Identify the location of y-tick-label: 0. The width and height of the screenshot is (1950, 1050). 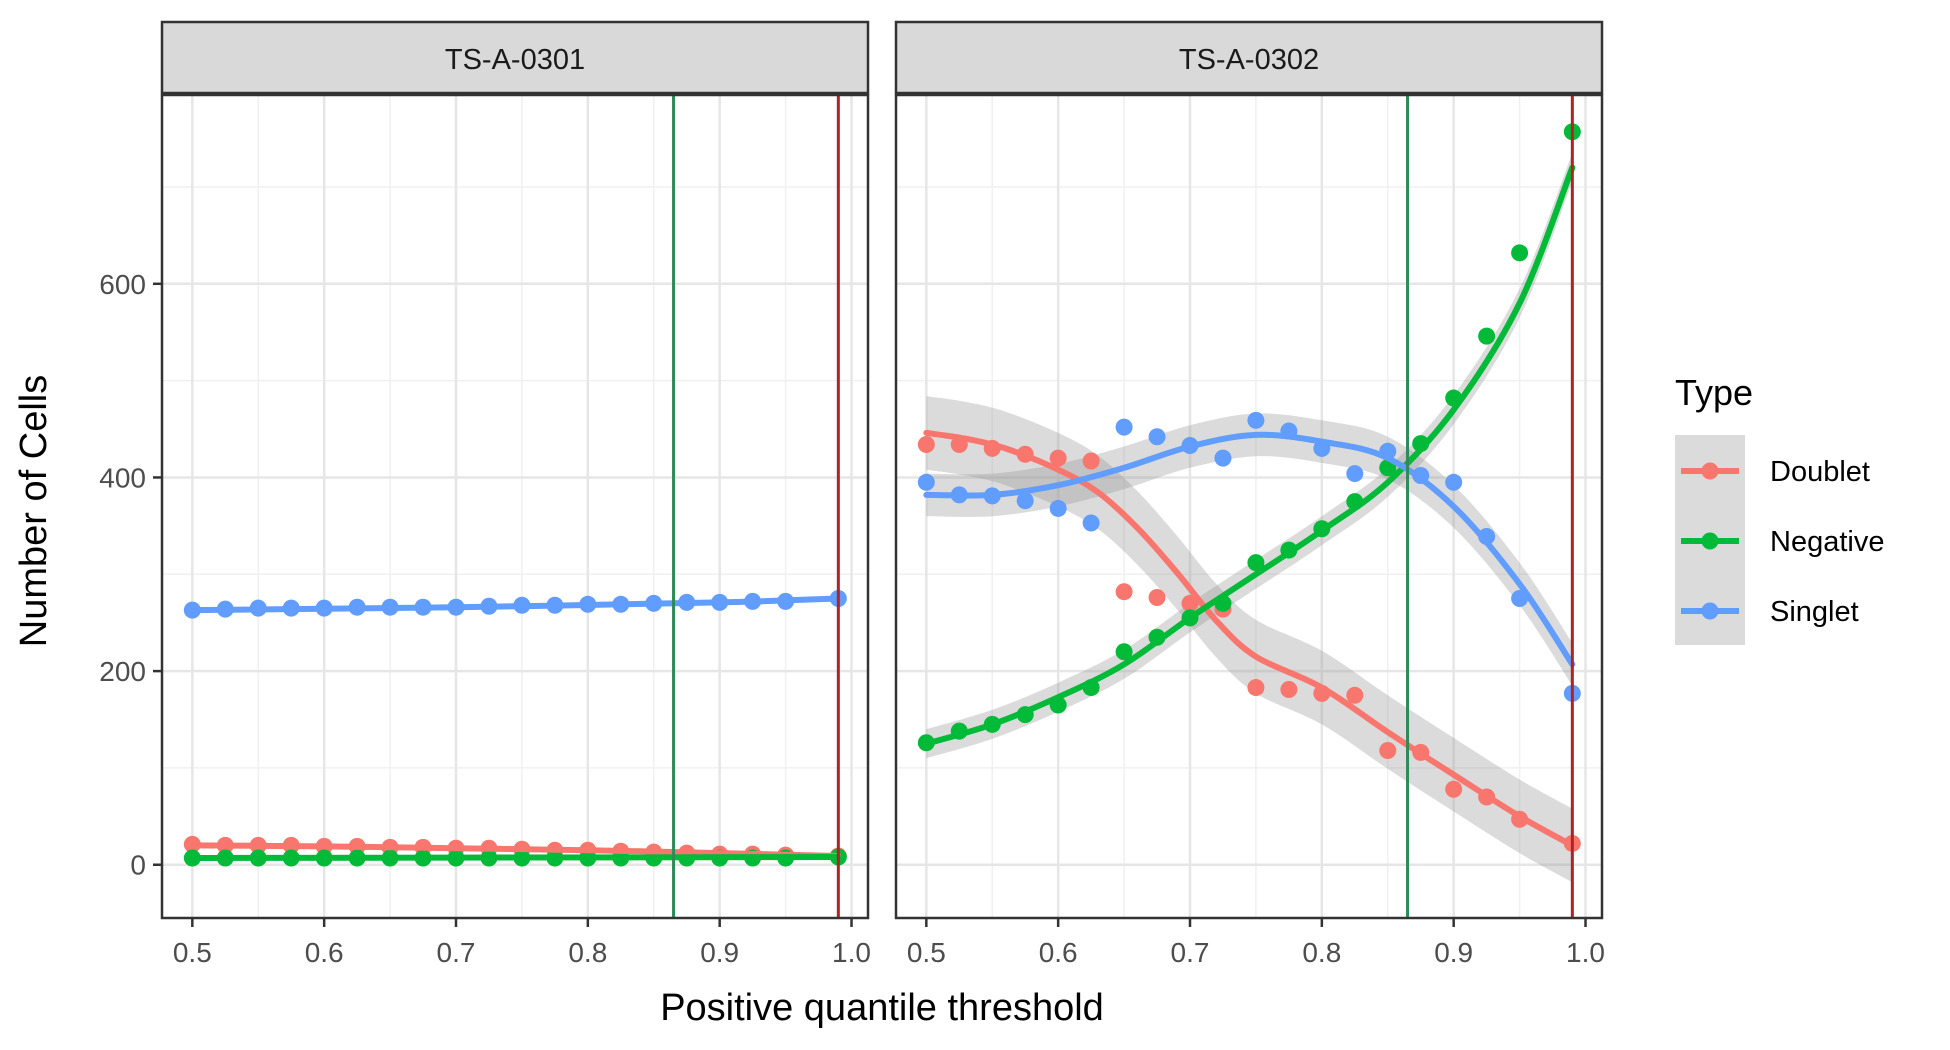
(138, 865).